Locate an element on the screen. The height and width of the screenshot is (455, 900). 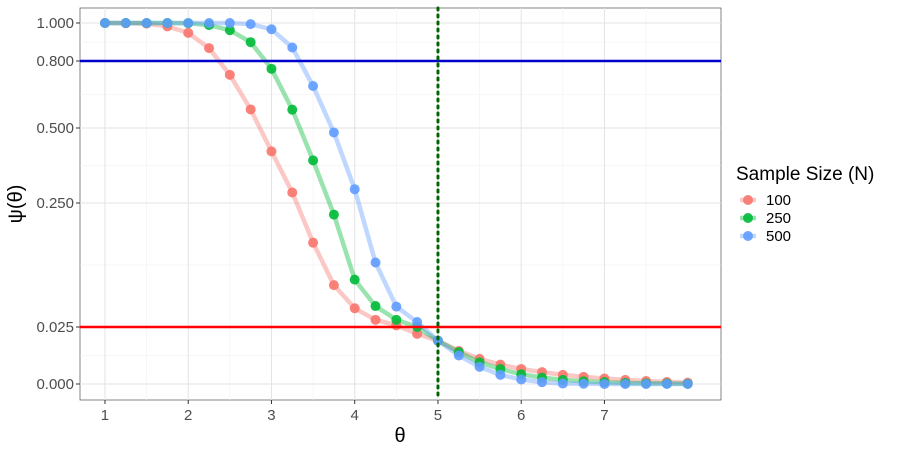
x-tick-label: 5 is located at coordinates (438, 415).